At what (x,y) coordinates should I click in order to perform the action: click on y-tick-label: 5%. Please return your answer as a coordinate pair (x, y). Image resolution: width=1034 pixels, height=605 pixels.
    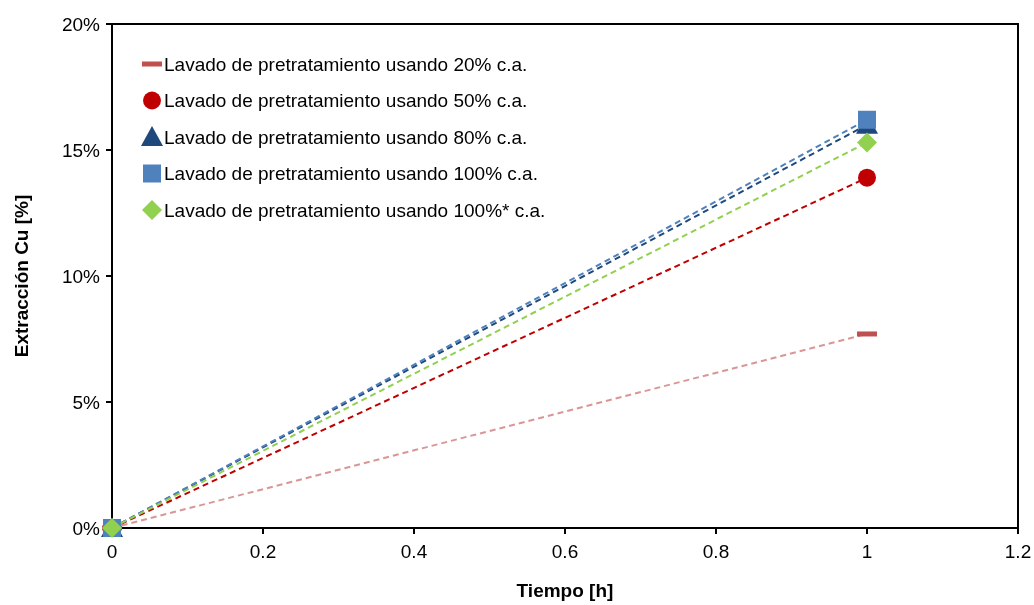
    Looking at the image, I should click on (86, 402).